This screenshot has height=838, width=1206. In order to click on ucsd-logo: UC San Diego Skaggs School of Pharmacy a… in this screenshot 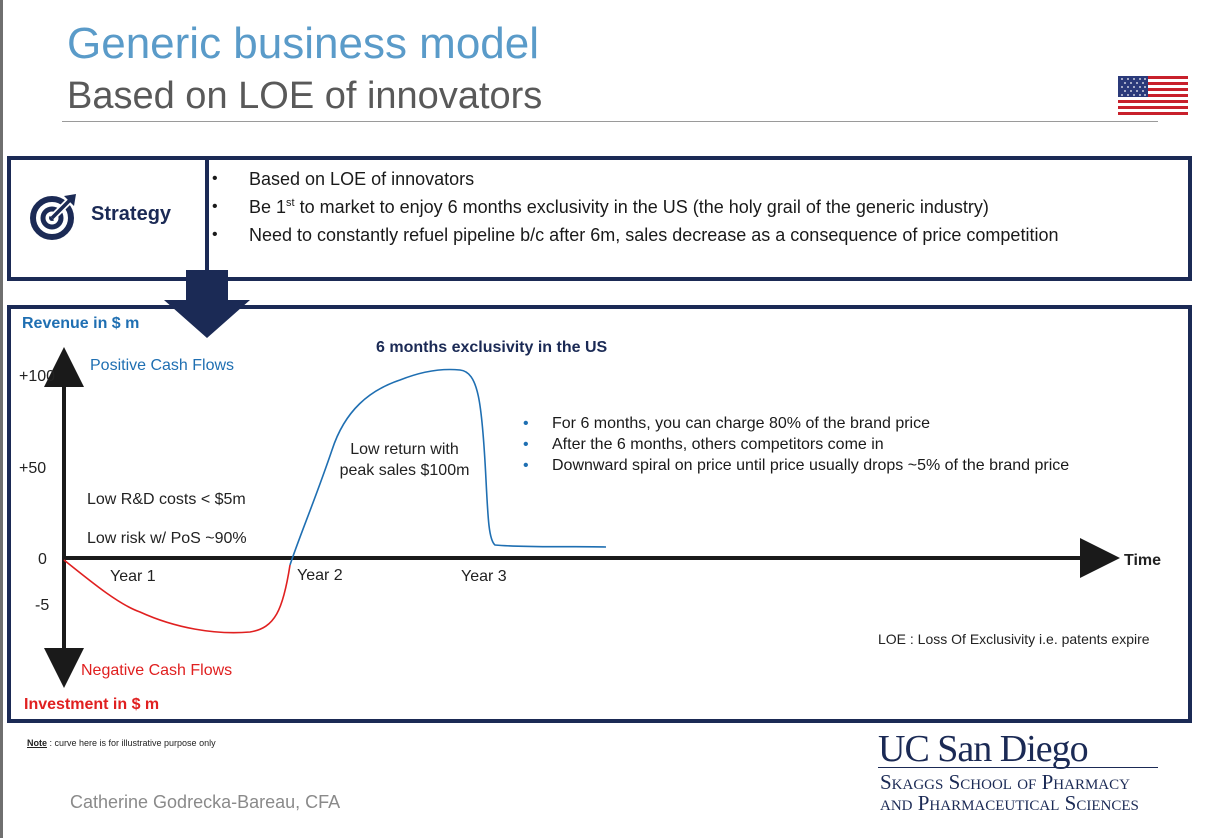, I will do `click(1023, 774)`.